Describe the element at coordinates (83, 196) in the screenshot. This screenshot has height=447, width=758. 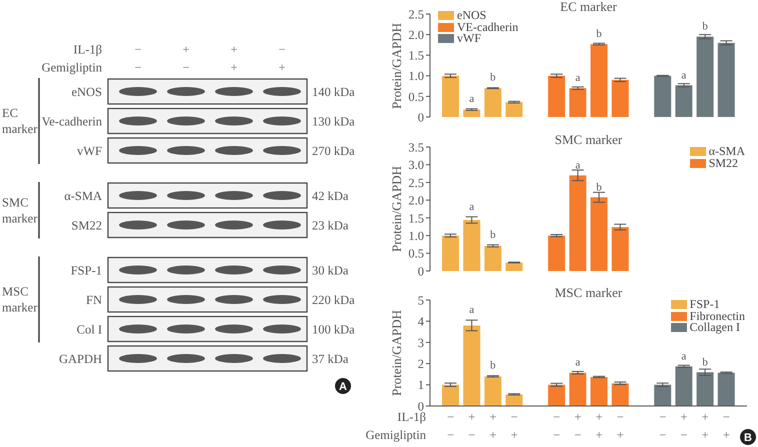
I see `category-label: α-SMA` at that location.